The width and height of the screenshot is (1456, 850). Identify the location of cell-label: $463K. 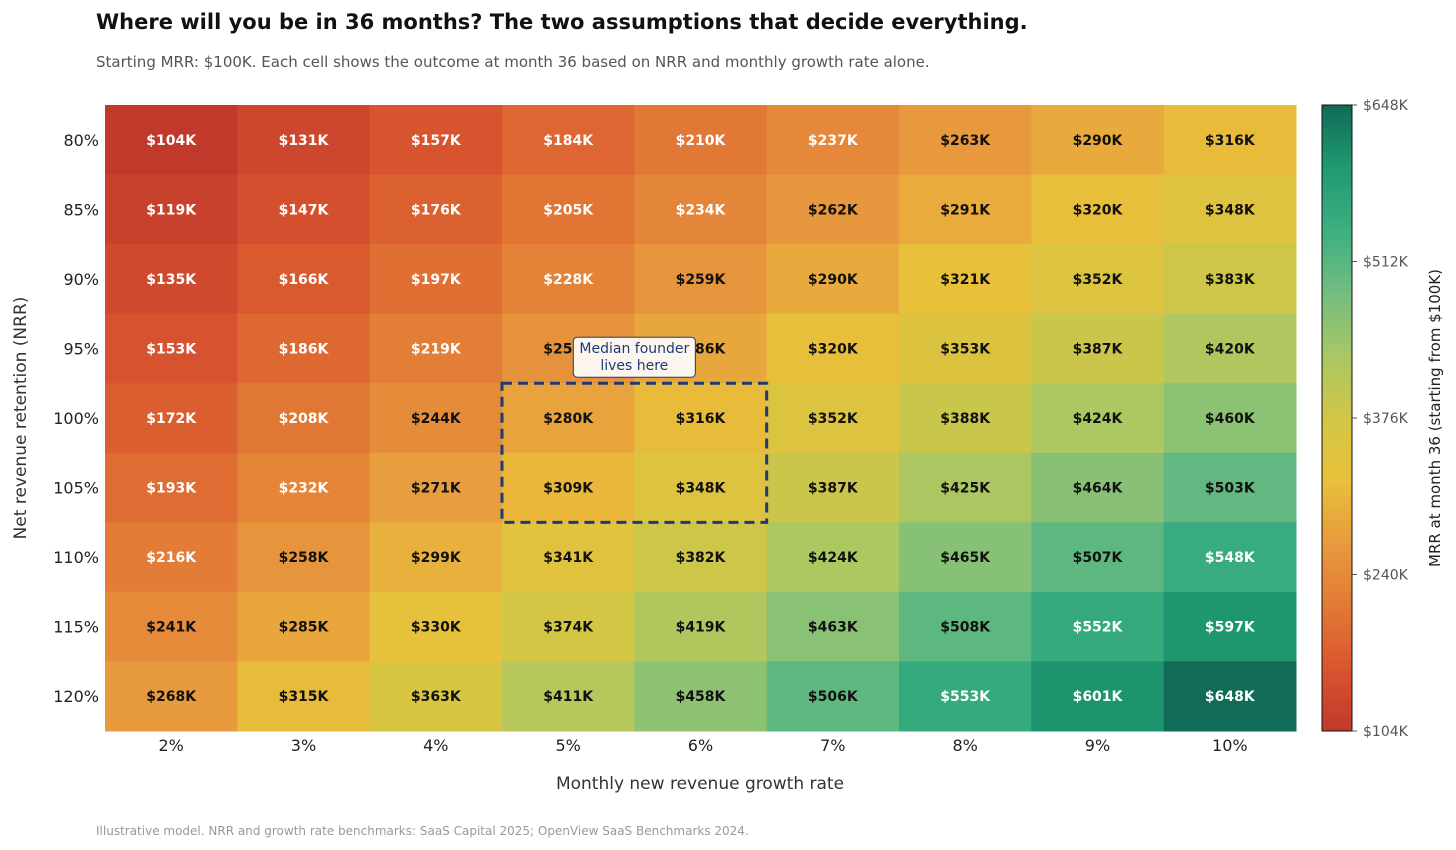
(833, 628).